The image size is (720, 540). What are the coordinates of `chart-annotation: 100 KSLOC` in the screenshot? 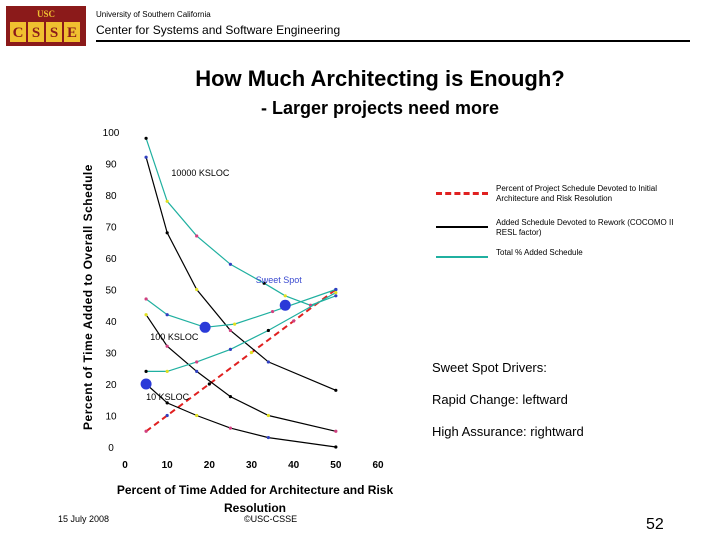 It's located at (174, 337).